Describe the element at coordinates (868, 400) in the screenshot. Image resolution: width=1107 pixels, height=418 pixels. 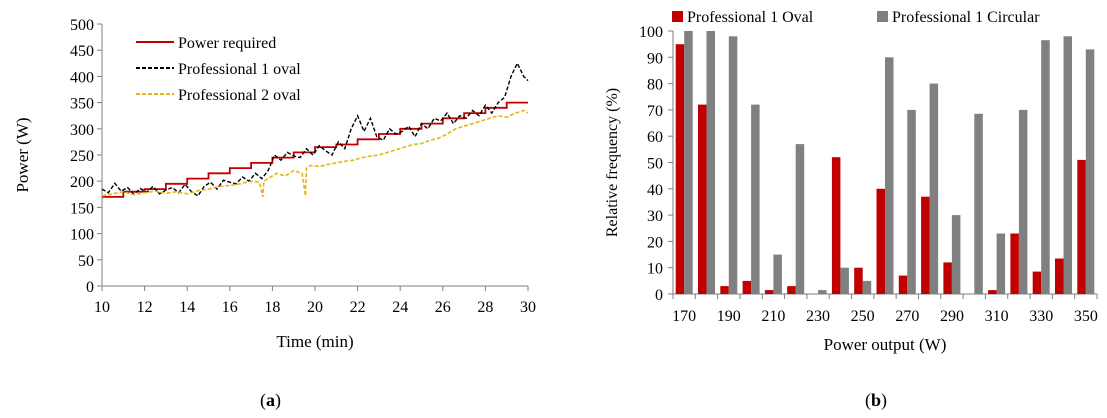
I see `caption-b-open: (` at that location.